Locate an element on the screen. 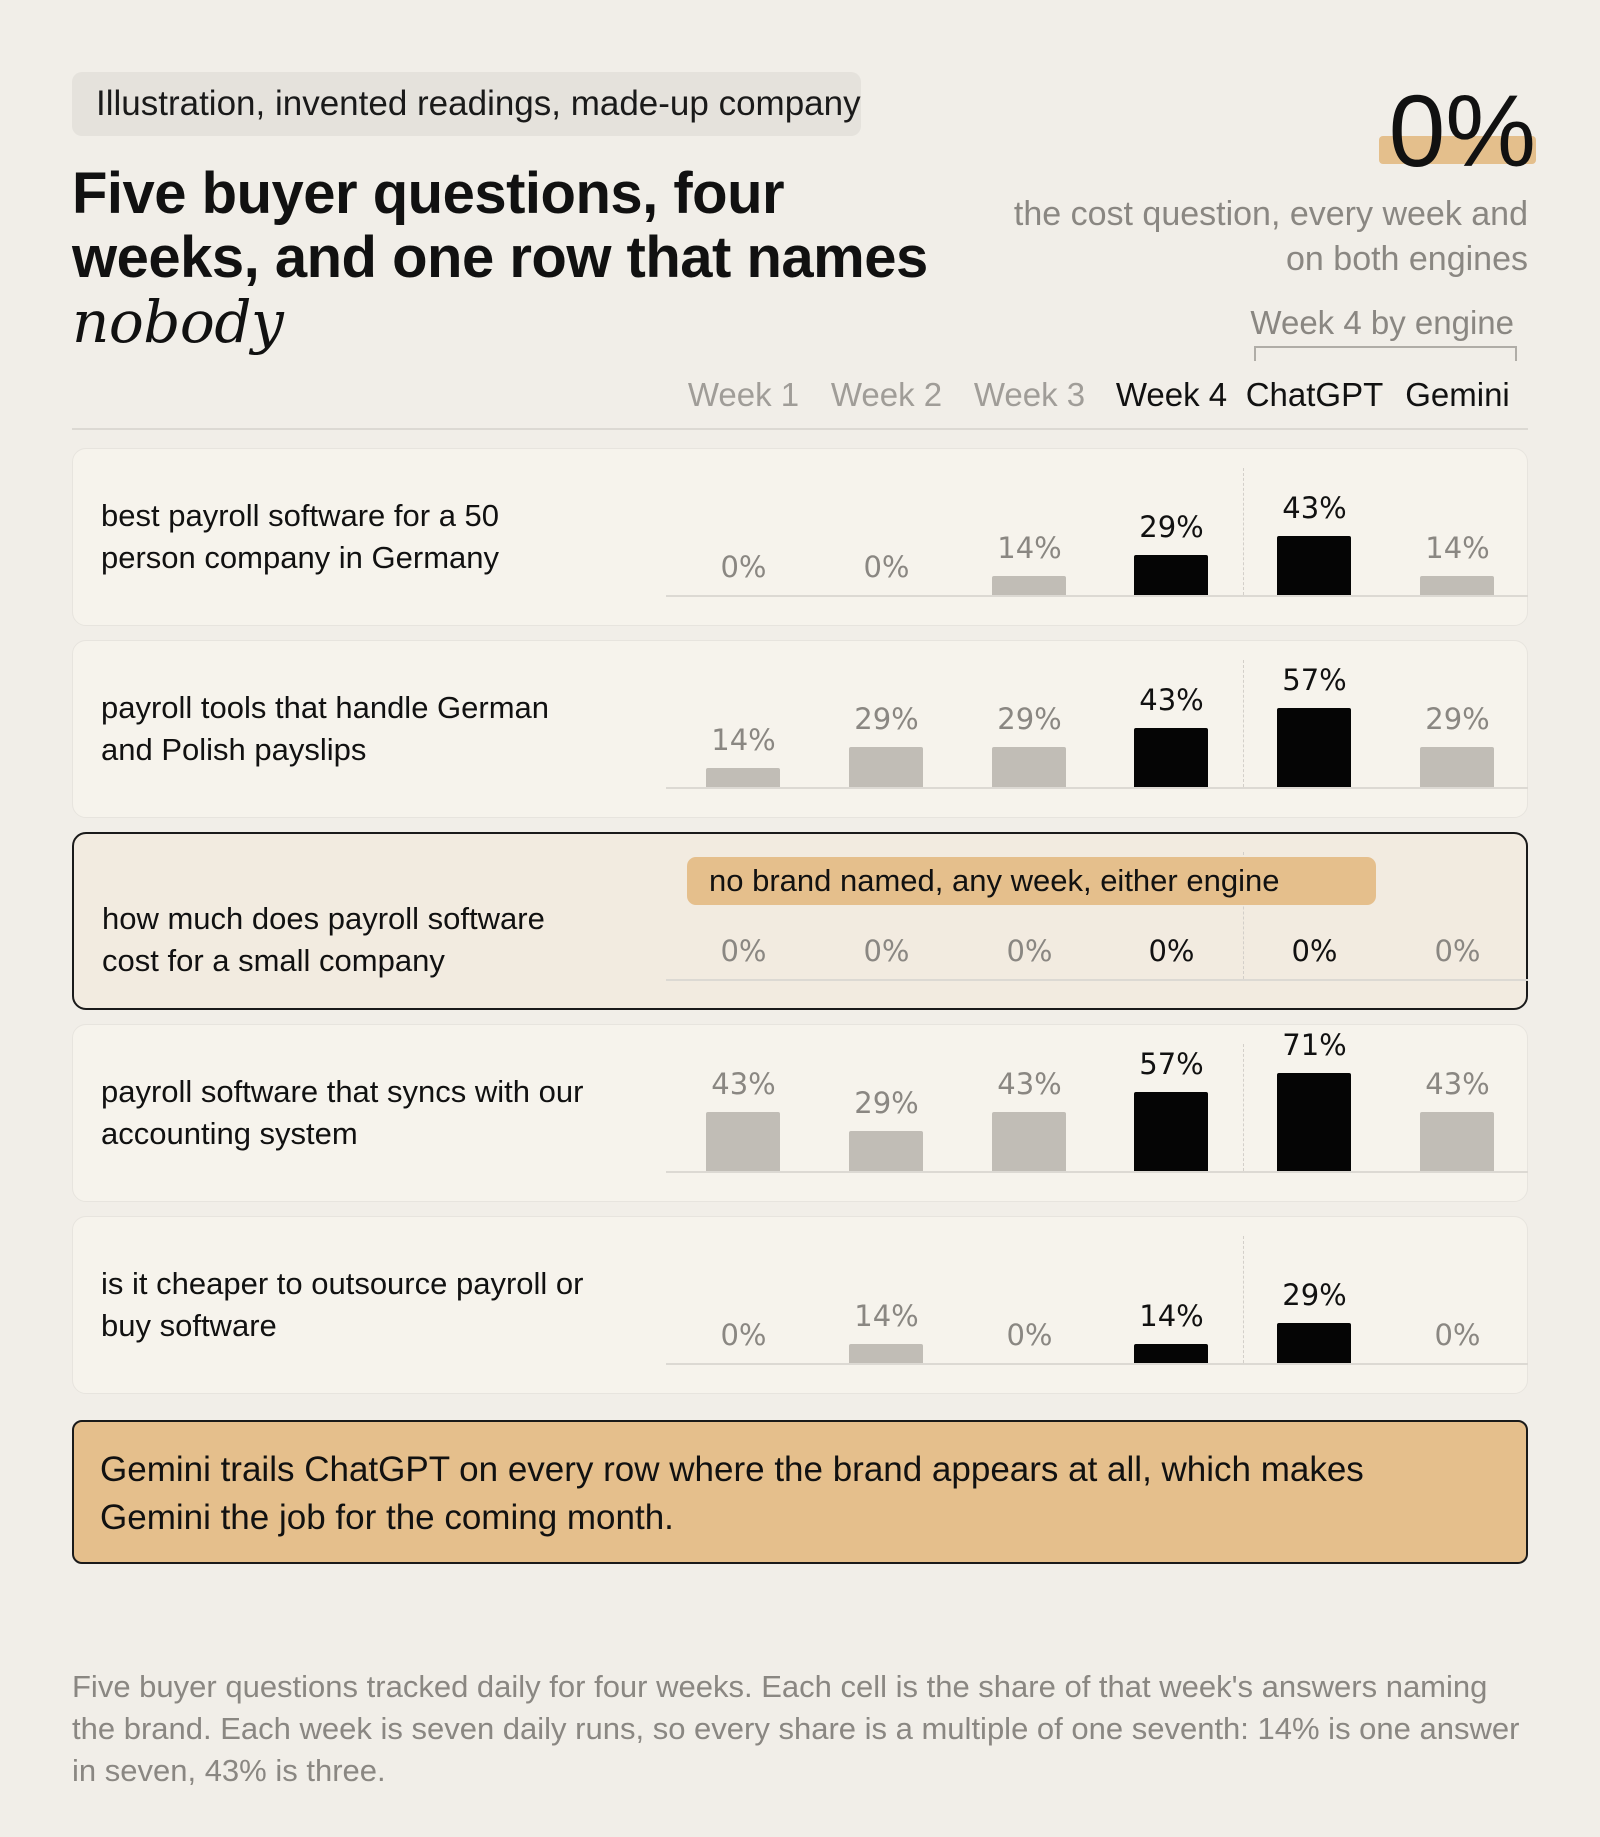 This screenshot has width=1600, height=1837. no-brand-annotation: no brand named, any week, either engine is located at coordinates (1031, 881).